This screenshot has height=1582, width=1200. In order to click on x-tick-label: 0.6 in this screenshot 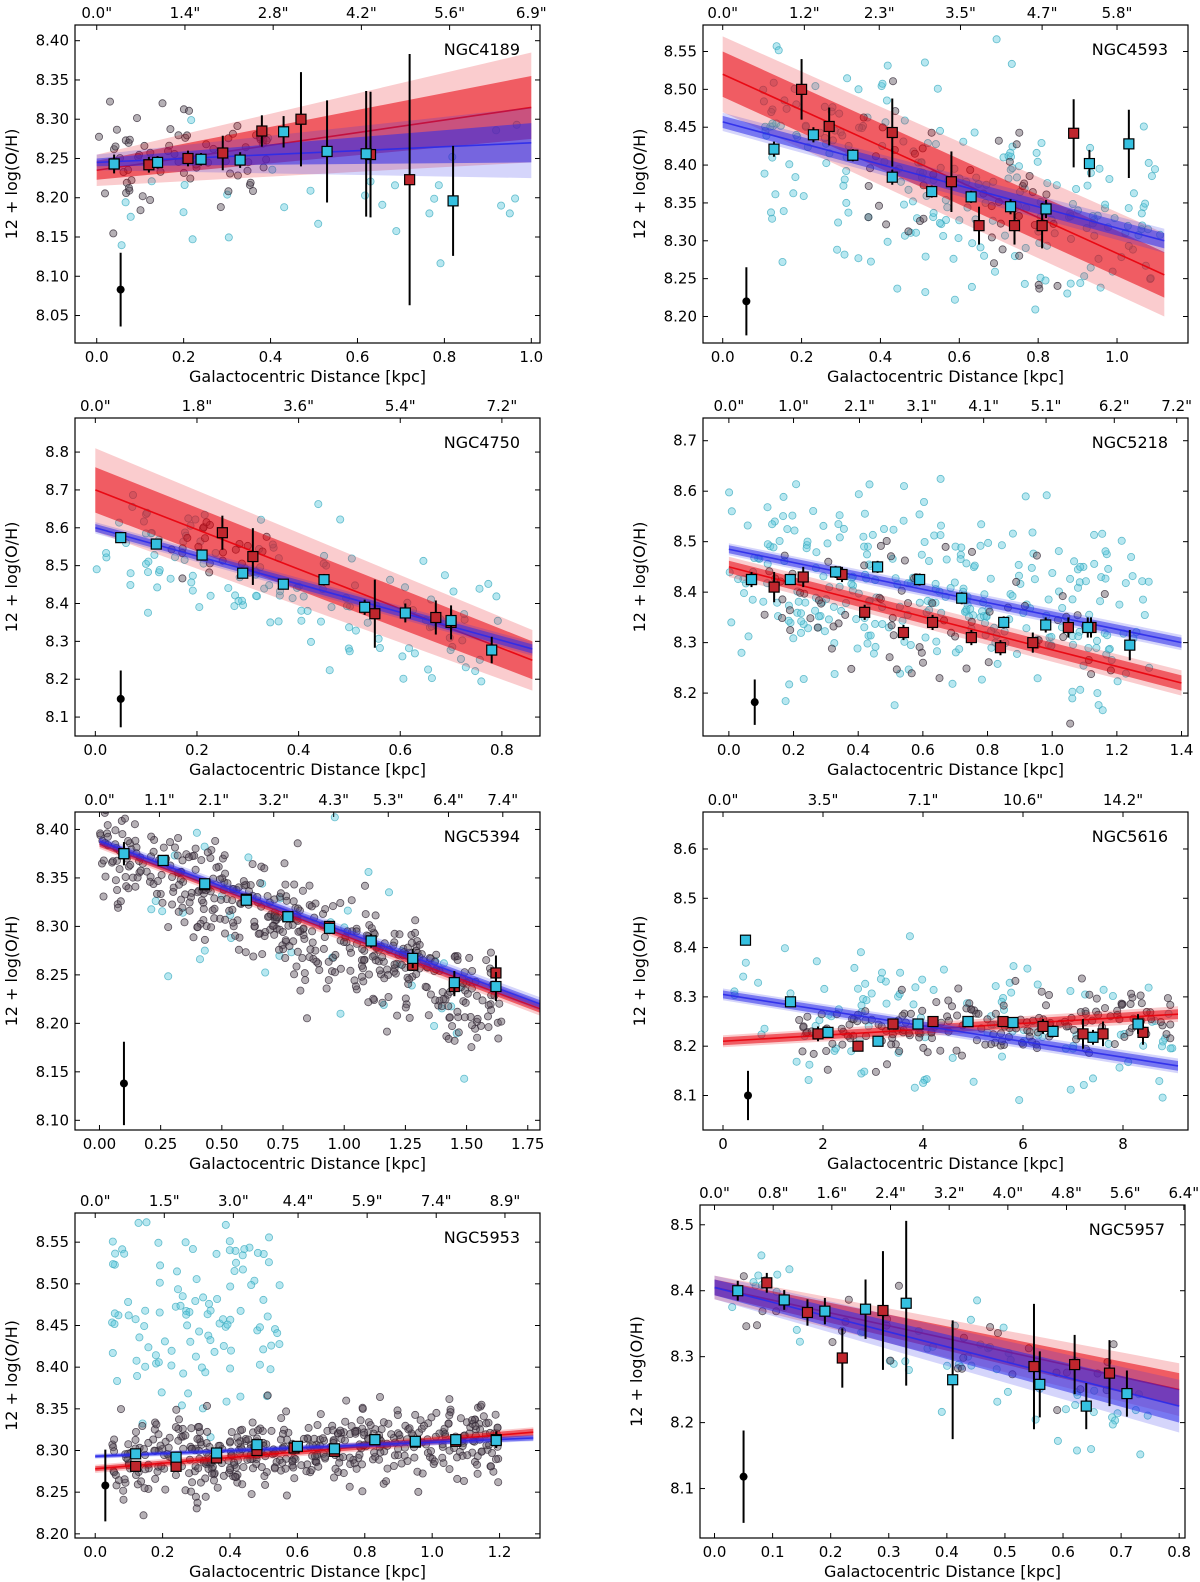, I will do `click(959, 357)`.